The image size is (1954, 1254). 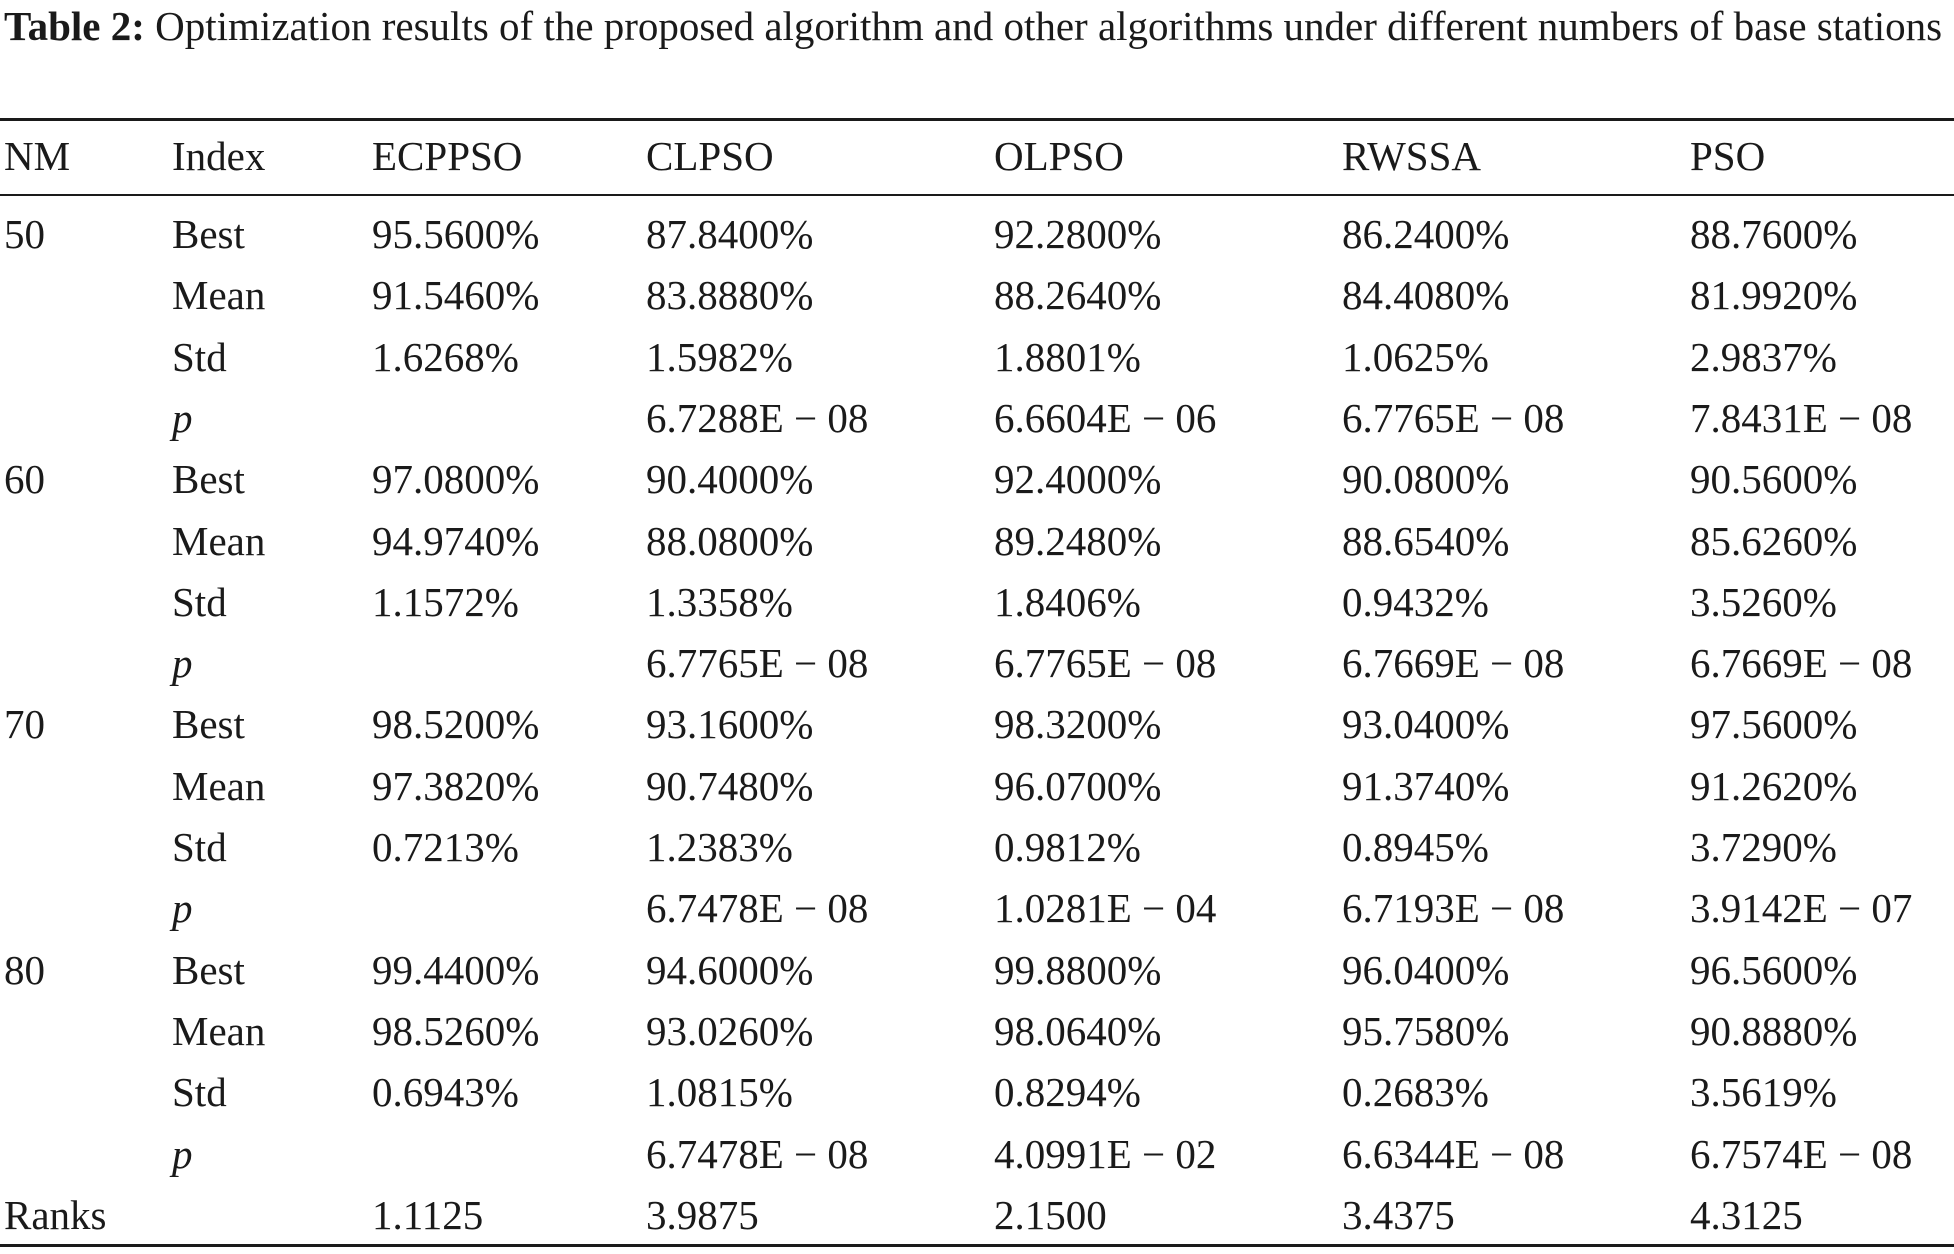 I want to click on table-cell: 91.5460%, so click(x=456, y=295).